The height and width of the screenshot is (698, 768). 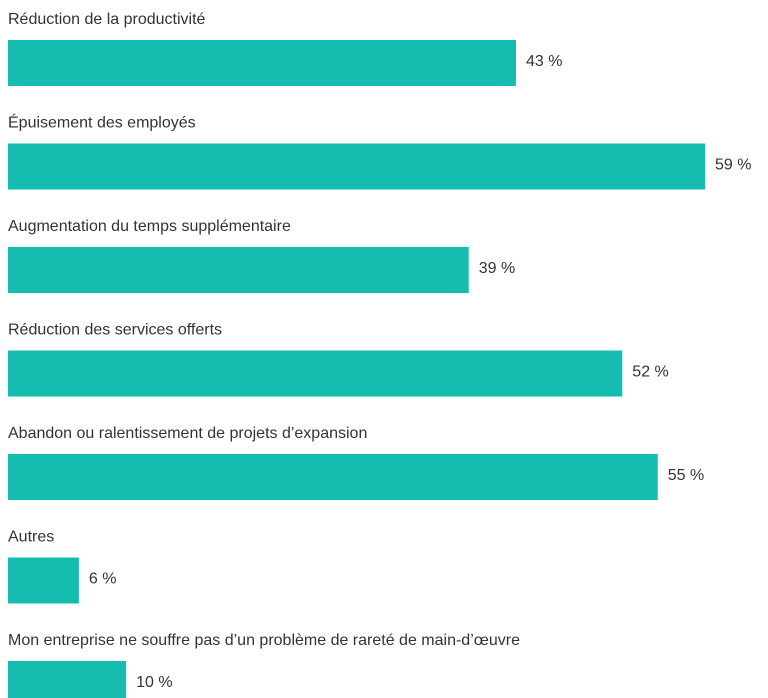 What do you see at coordinates (31, 537) in the screenshot?
I see `category-label: Autres` at bounding box center [31, 537].